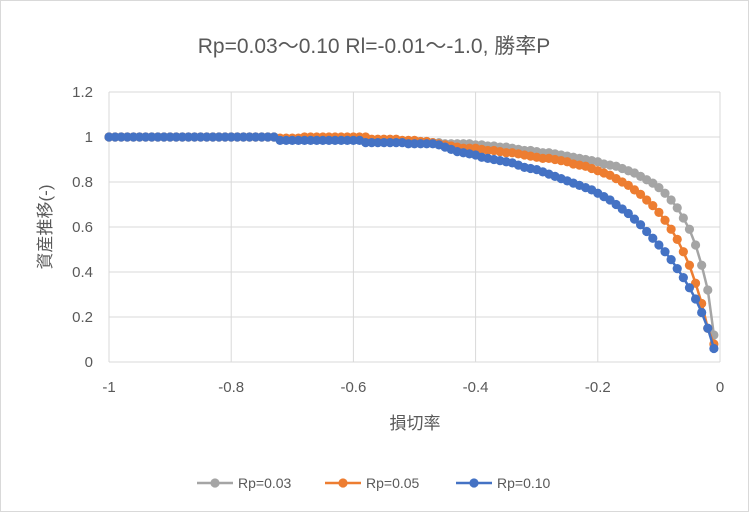 The image size is (749, 516). What do you see at coordinates (82, 92) in the screenshot?
I see `y-tick-label: 1.2` at bounding box center [82, 92].